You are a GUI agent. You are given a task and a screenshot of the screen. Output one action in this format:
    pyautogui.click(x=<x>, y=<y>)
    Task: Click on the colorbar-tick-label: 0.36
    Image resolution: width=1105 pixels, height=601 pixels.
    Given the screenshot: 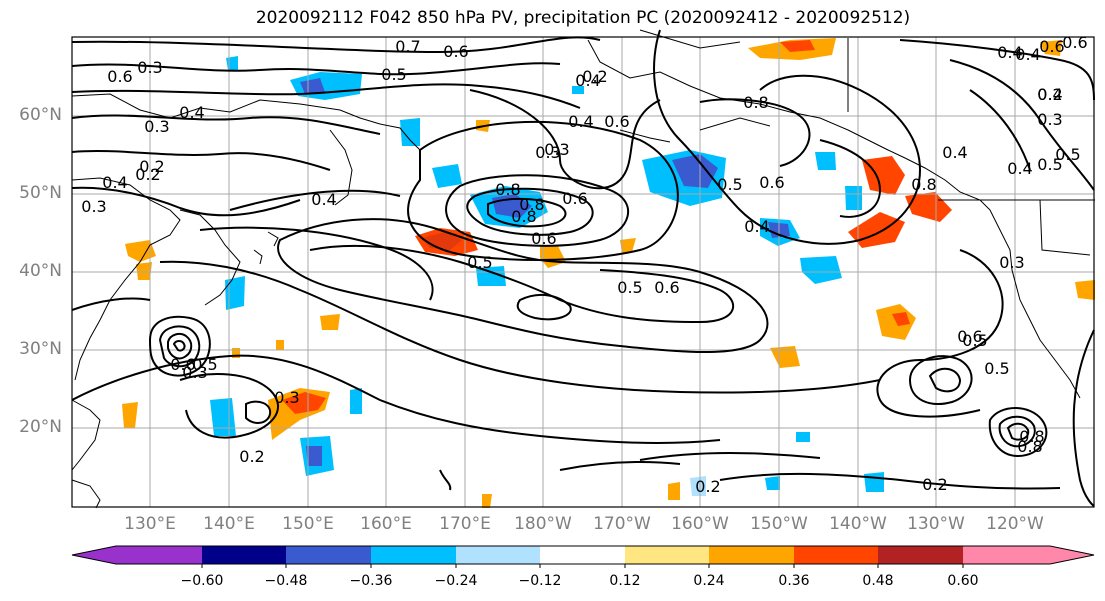 What is the action you would take?
    pyautogui.click(x=794, y=581)
    